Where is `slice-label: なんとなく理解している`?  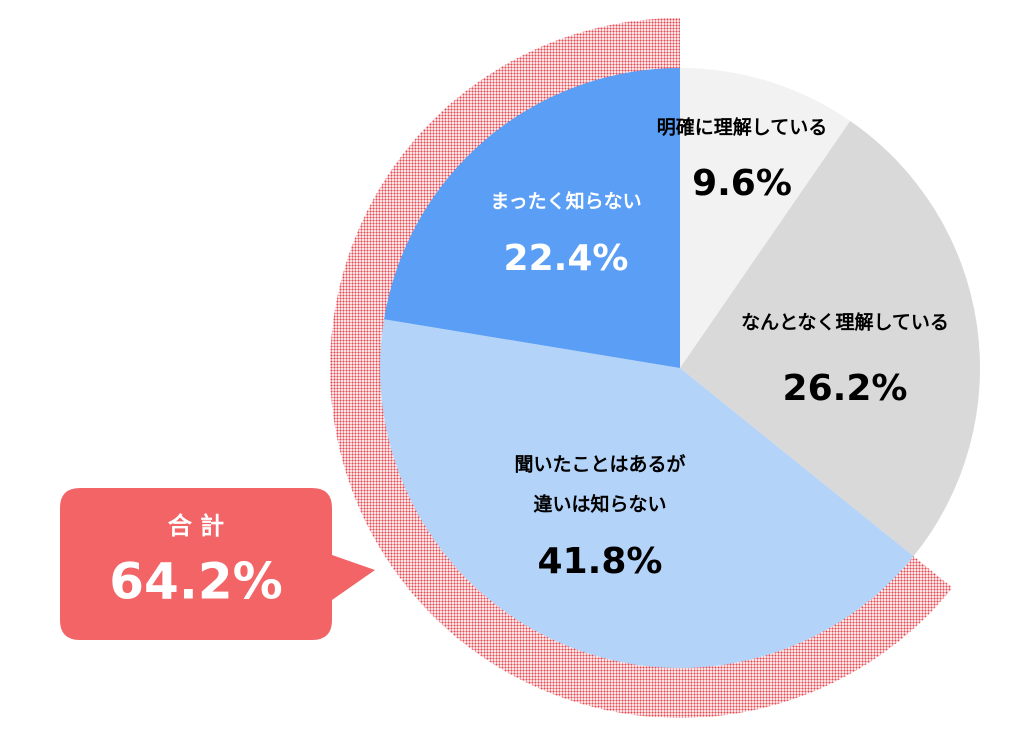 slice-label: なんとなく理解している is located at coordinates (845, 322).